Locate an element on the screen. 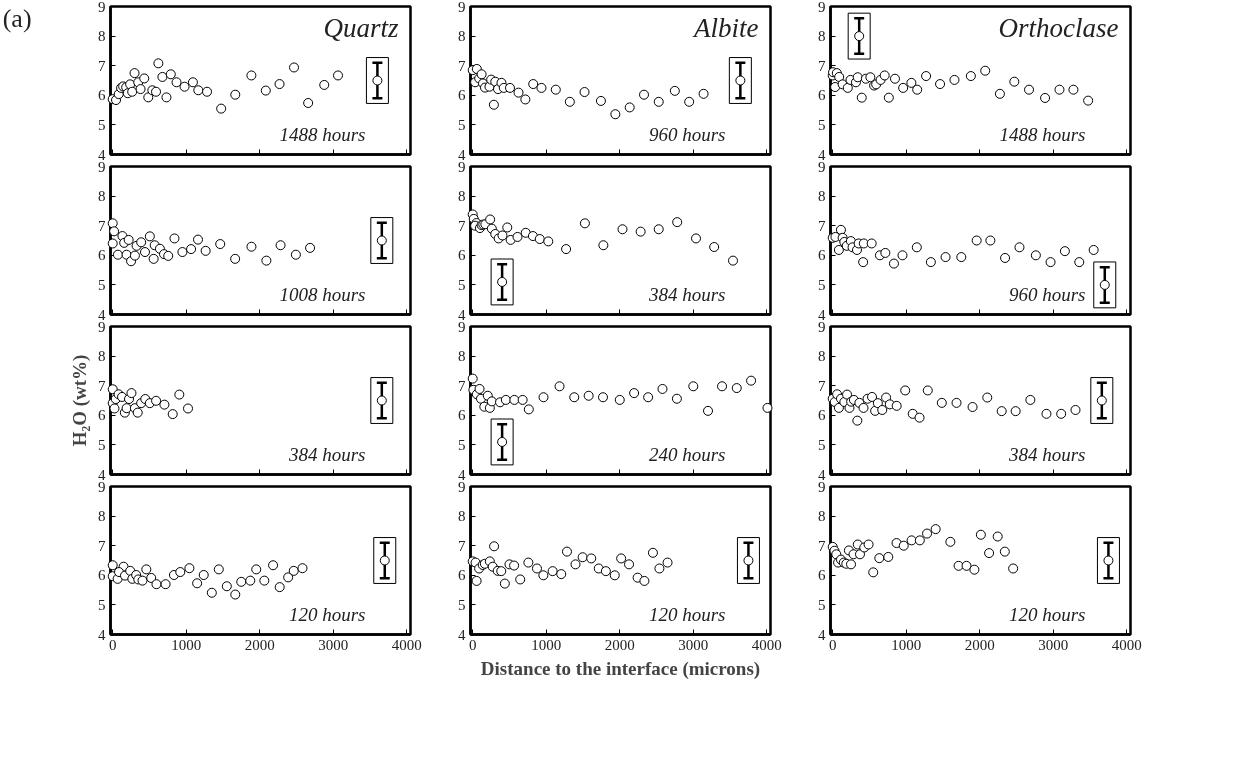 The width and height of the screenshot is (1233, 776). x-tick-label: 1000 is located at coordinates (546, 644).